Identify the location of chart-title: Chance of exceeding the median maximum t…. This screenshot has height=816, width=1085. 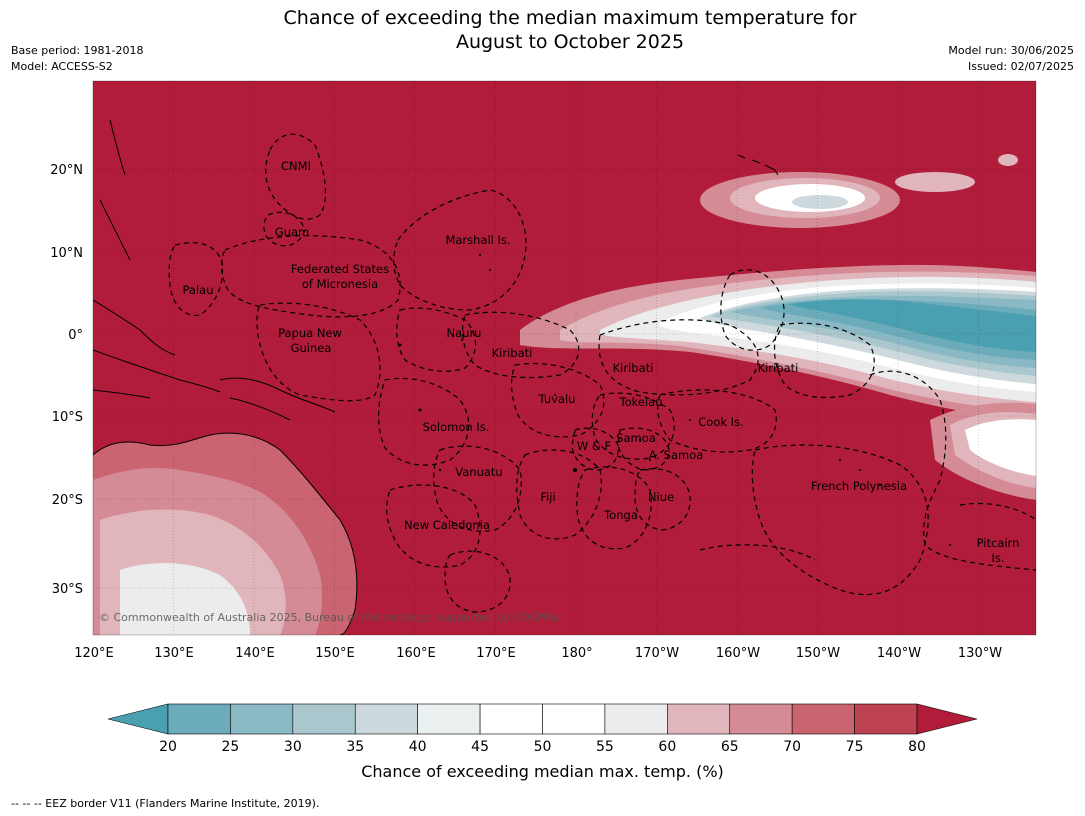
(542, 30).